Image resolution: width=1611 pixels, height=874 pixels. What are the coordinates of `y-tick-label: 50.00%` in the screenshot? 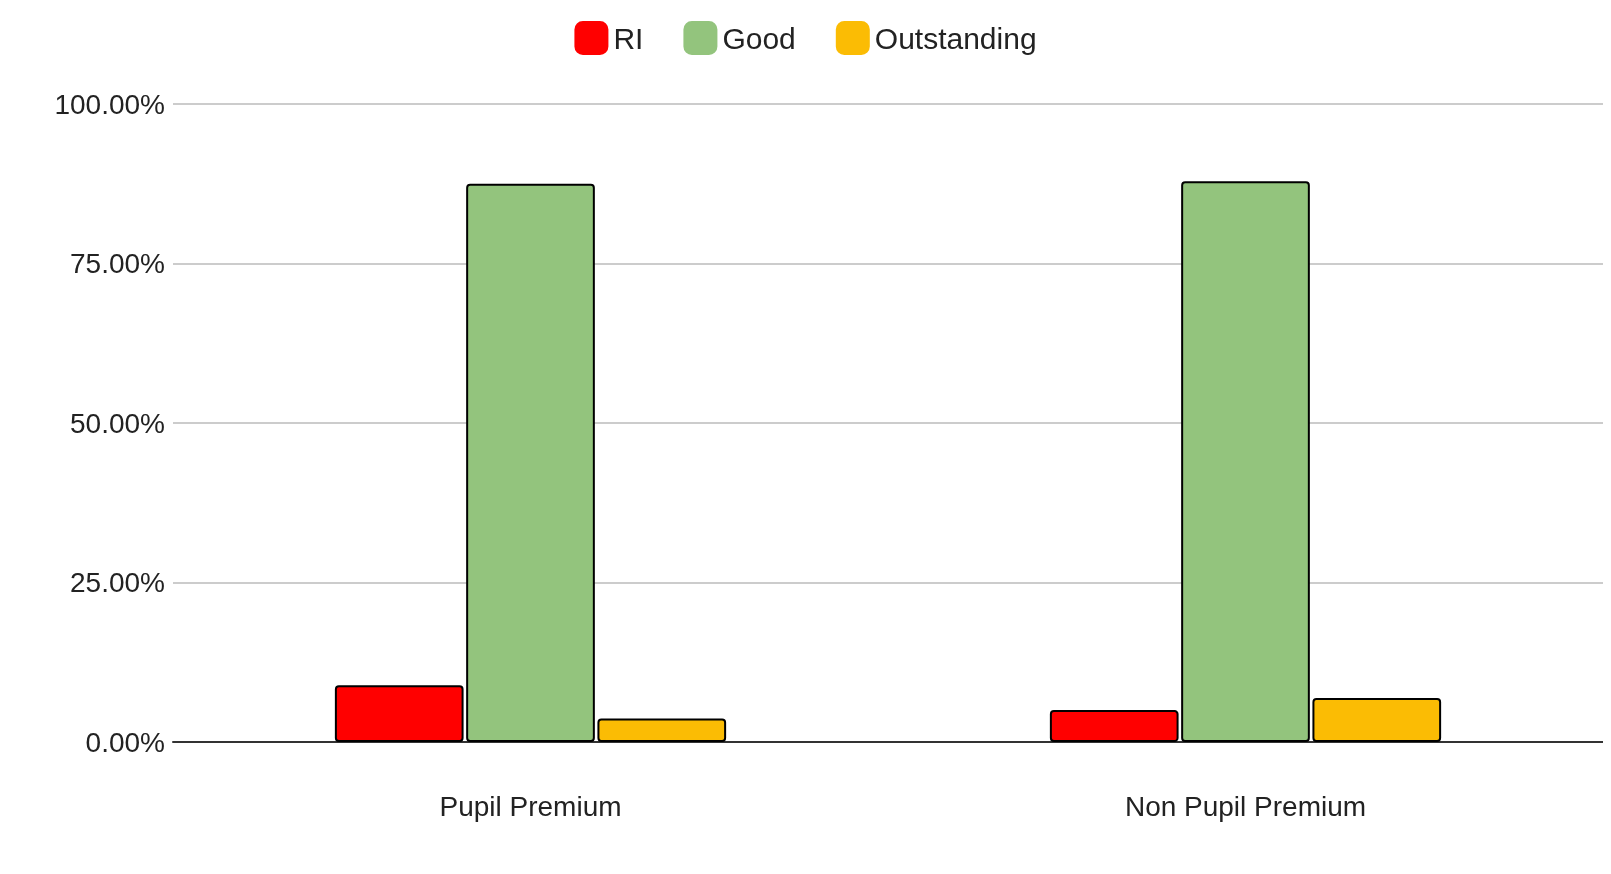 It's located at (117, 423).